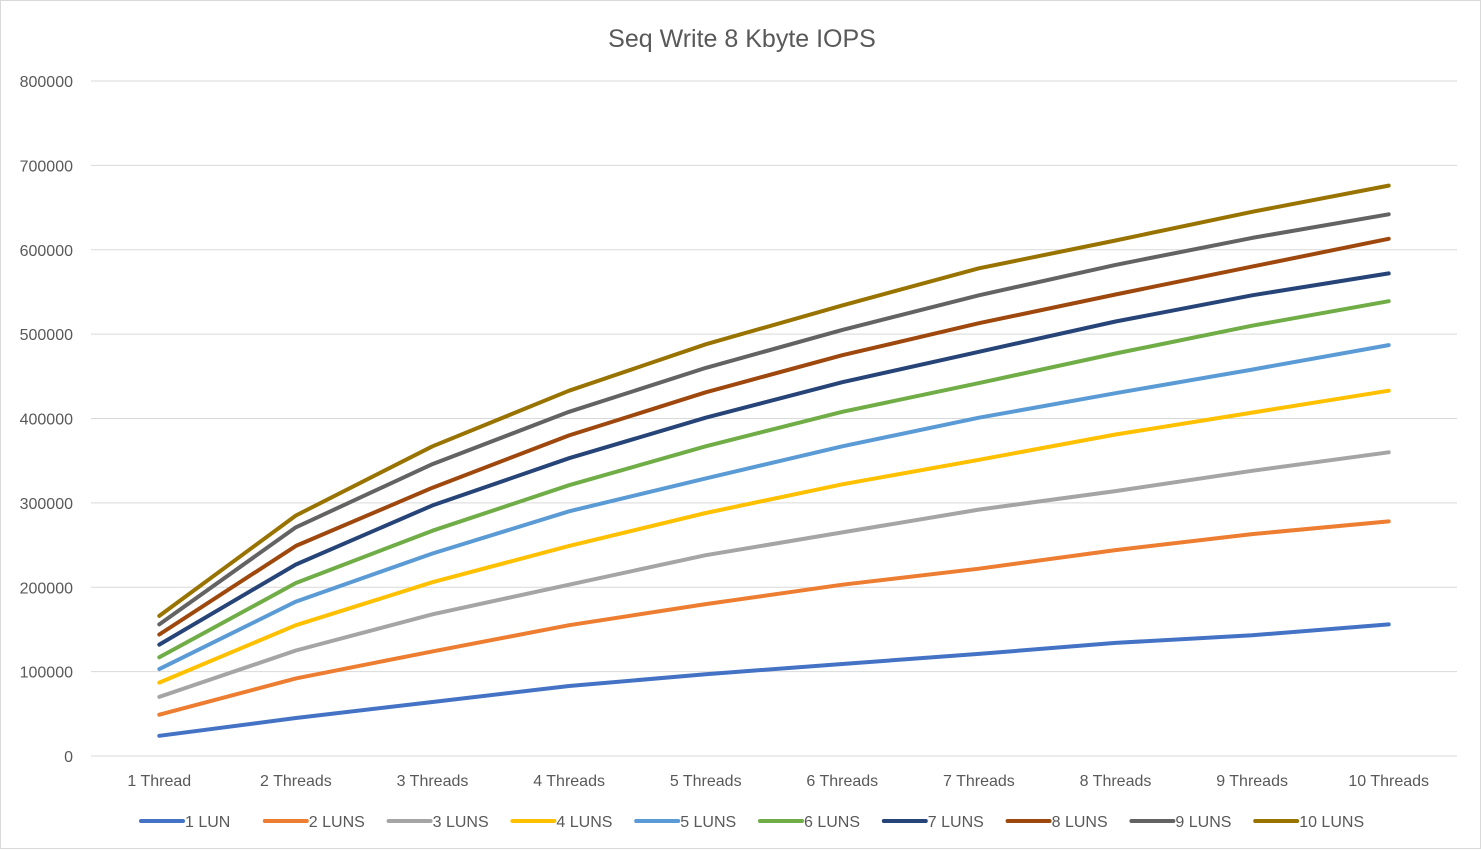  I want to click on y-tick-label: 600000, so click(46, 251).